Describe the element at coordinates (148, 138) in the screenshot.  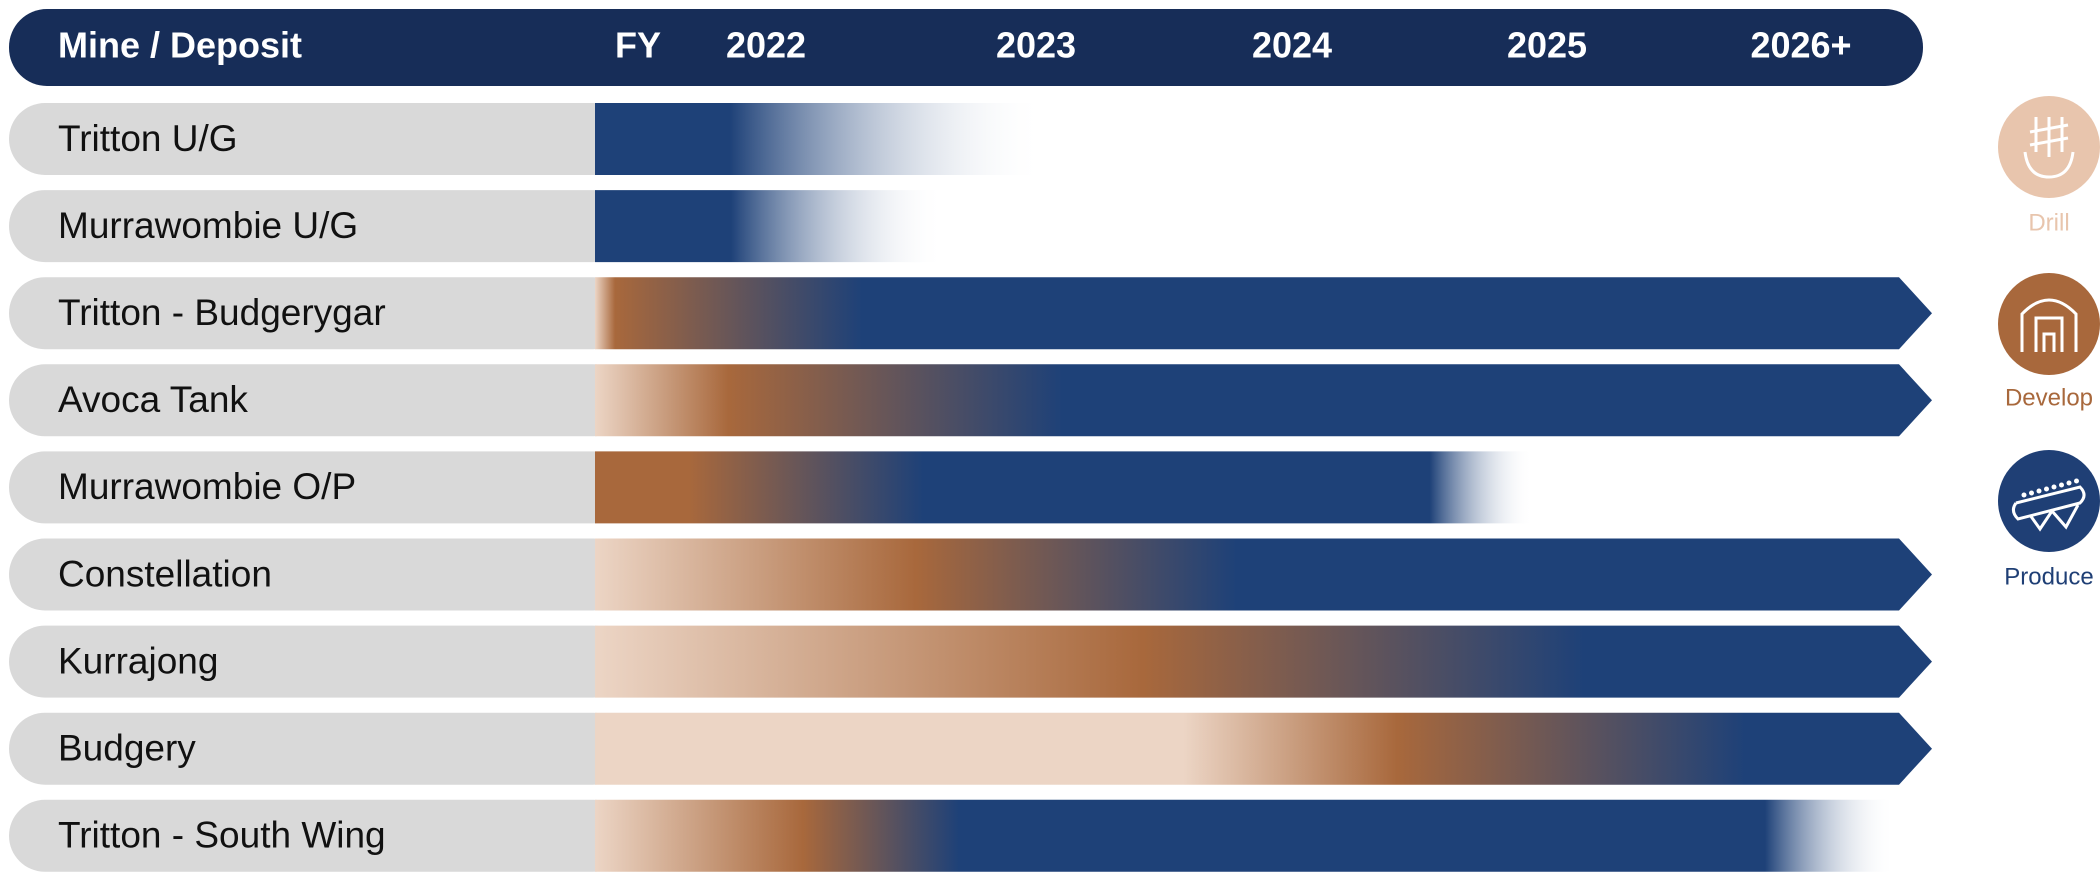
I see `row-label: Tritton U/G` at that location.